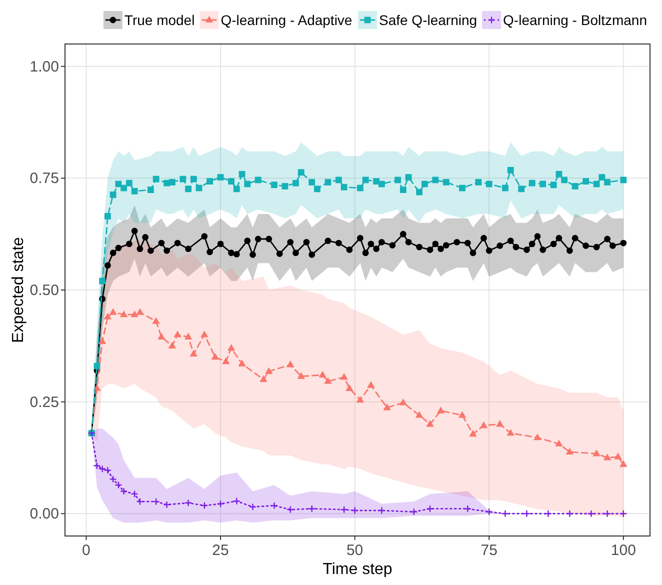  I want to click on x-axis-title: Time step, so click(357, 569).